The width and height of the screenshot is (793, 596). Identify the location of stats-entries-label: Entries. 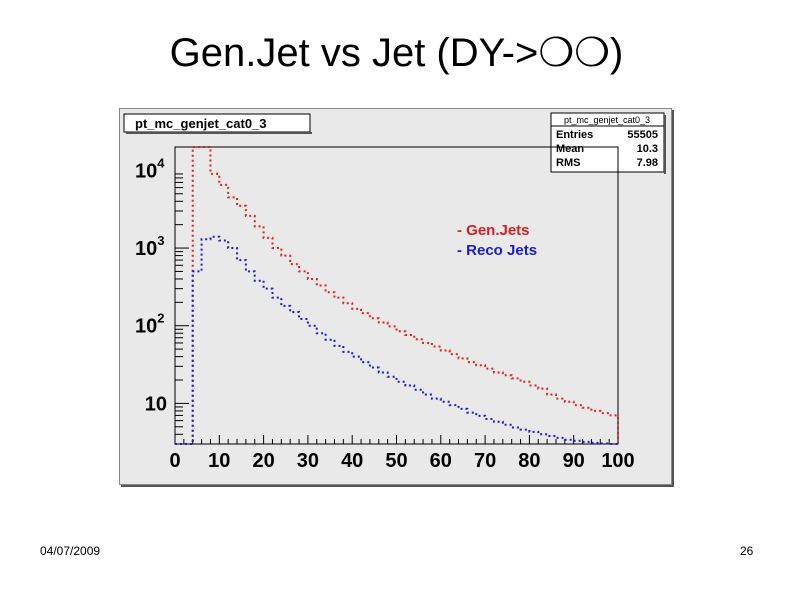
(574, 135).